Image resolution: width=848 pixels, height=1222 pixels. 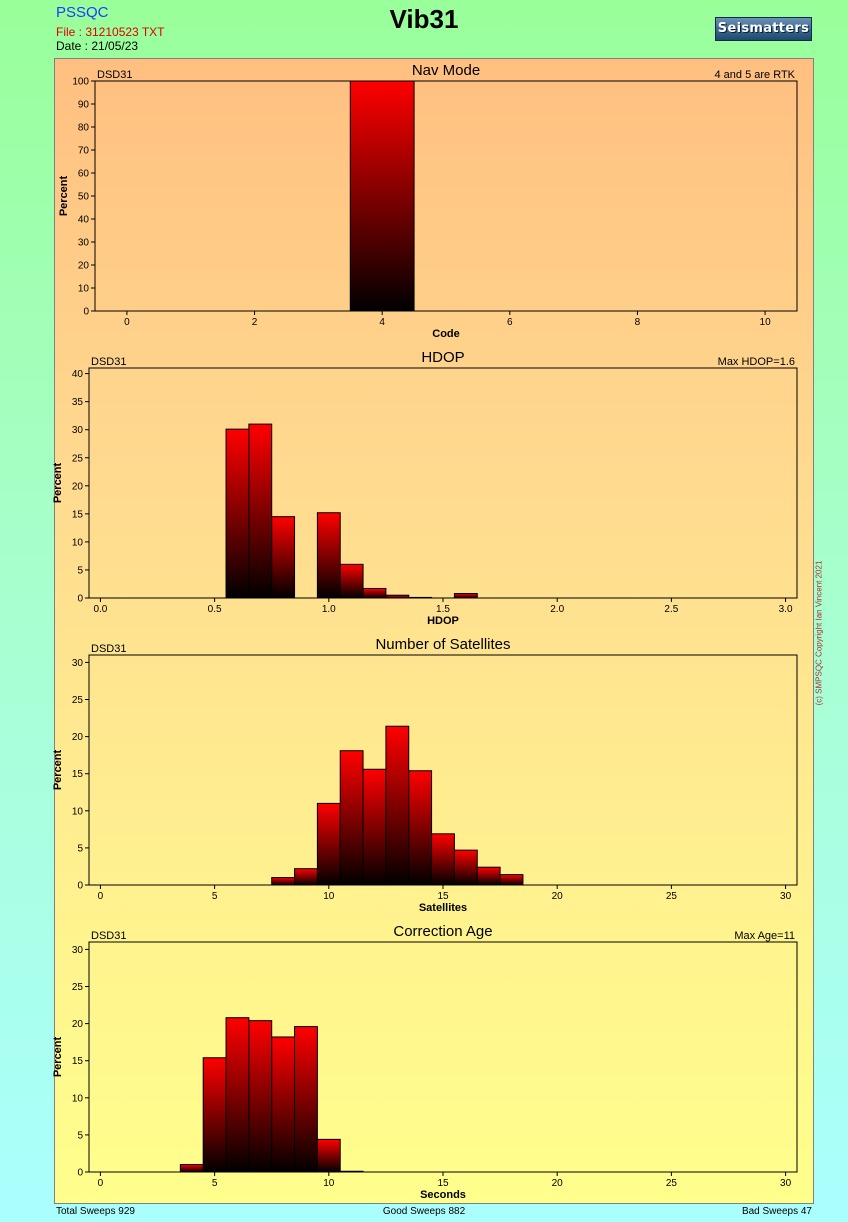 What do you see at coordinates (84, 174) in the screenshot?
I see `y-tick-label: 60` at bounding box center [84, 174].